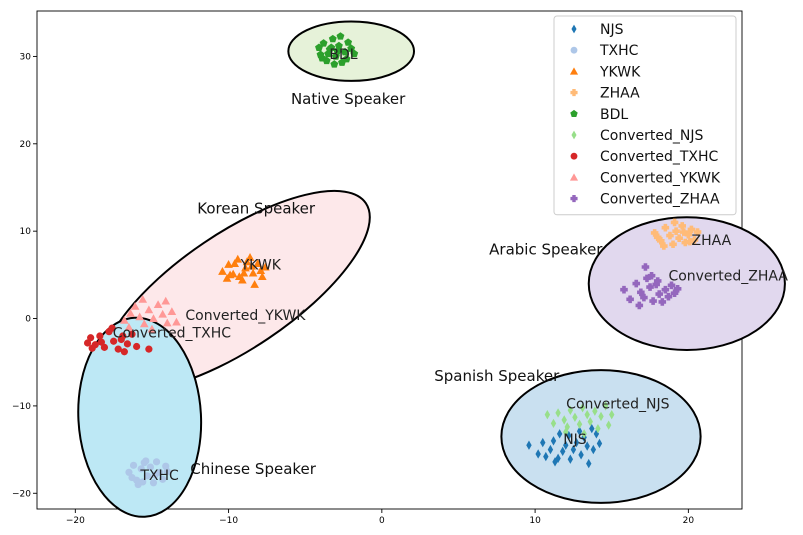 This screenshot has width=803, height=535. I want to click on series-annotation: Converted_NJS, so click(617, 404).